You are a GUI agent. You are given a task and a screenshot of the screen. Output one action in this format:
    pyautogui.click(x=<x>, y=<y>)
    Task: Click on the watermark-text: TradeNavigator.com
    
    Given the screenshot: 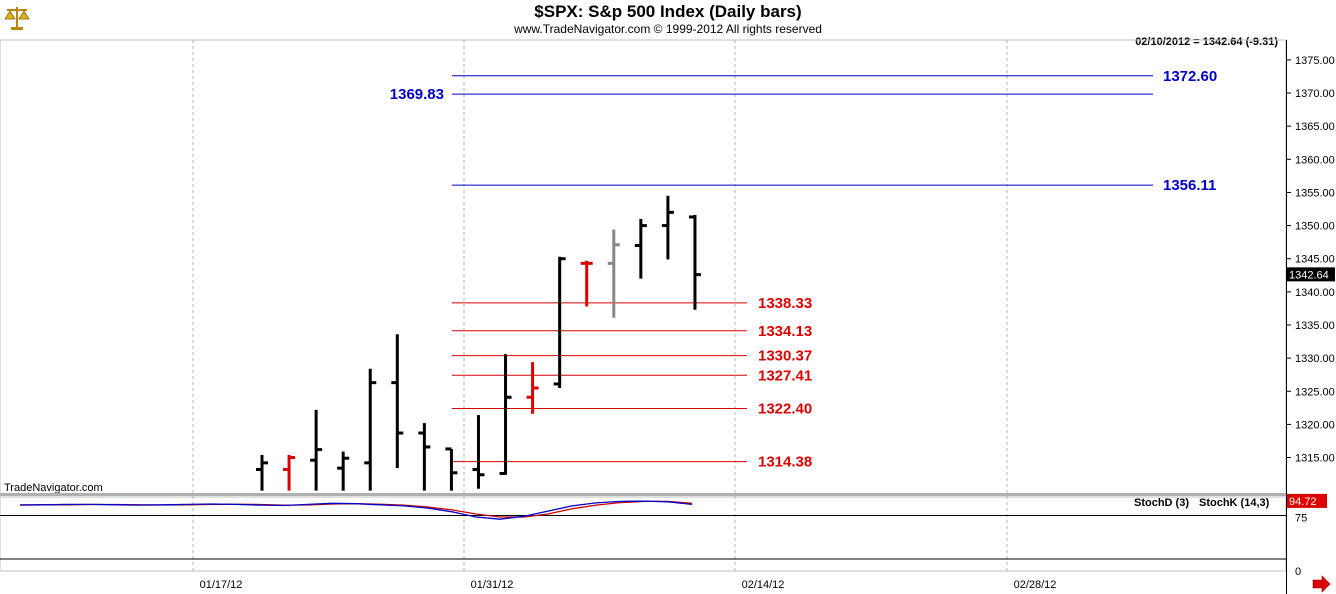 What is the action you would take?
    pyautogui.click(x=53, y=488)
    